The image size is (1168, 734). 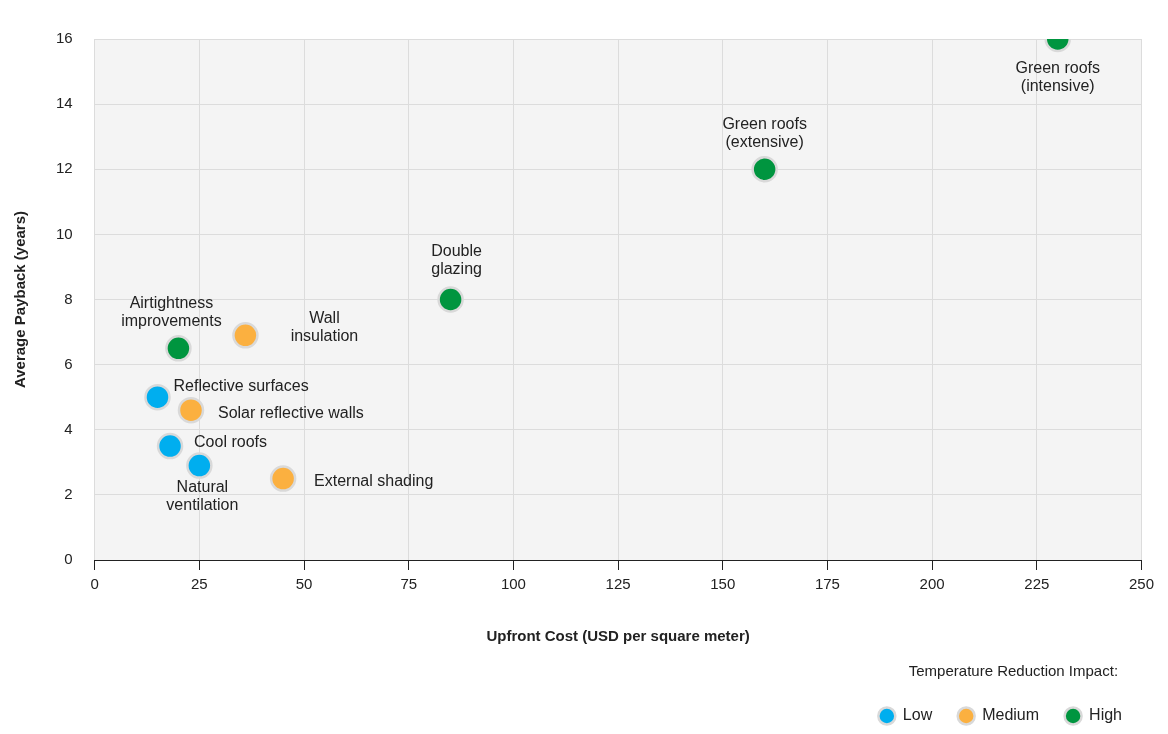 I want to click on legend-label: Low, so click(x=917, y=715).